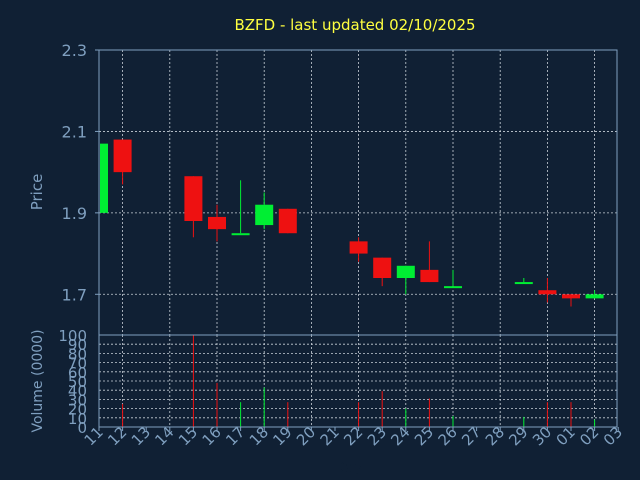  What do you see at coordinates (80, 172) in the screenshot?
I see `price-axis: 2.3 2.1 1.9 1.7` at bounding box center [80, 172].